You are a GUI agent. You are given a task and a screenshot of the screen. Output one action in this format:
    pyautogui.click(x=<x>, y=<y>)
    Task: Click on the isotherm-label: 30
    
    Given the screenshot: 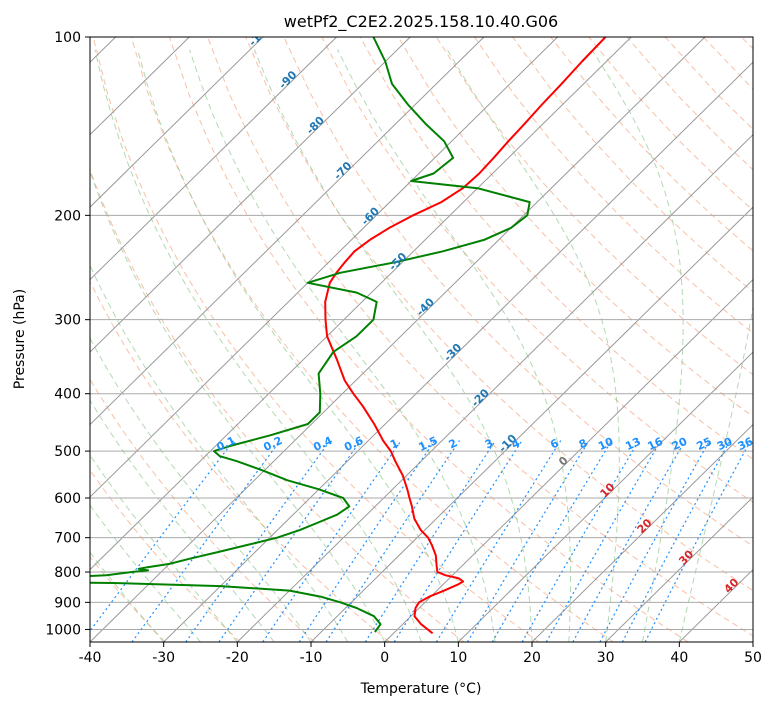 What is the action you would take?
    pyautogui.click(x=686, y=557)
    